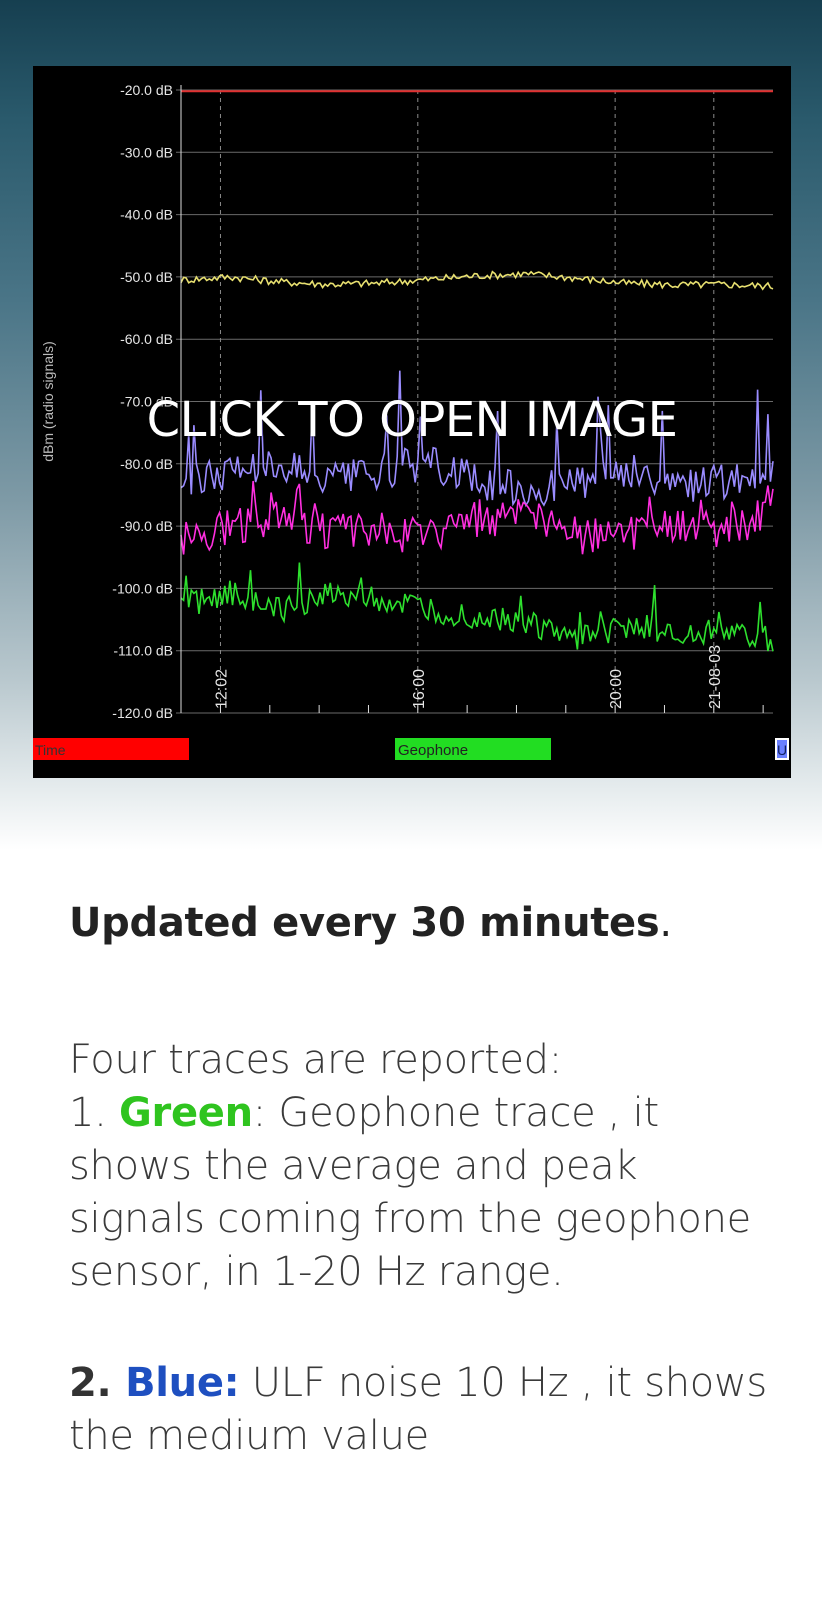 This screenshot has height=1600, width=822. I want to click on y-tick-label: -70.0 dB, so click(146, 402).